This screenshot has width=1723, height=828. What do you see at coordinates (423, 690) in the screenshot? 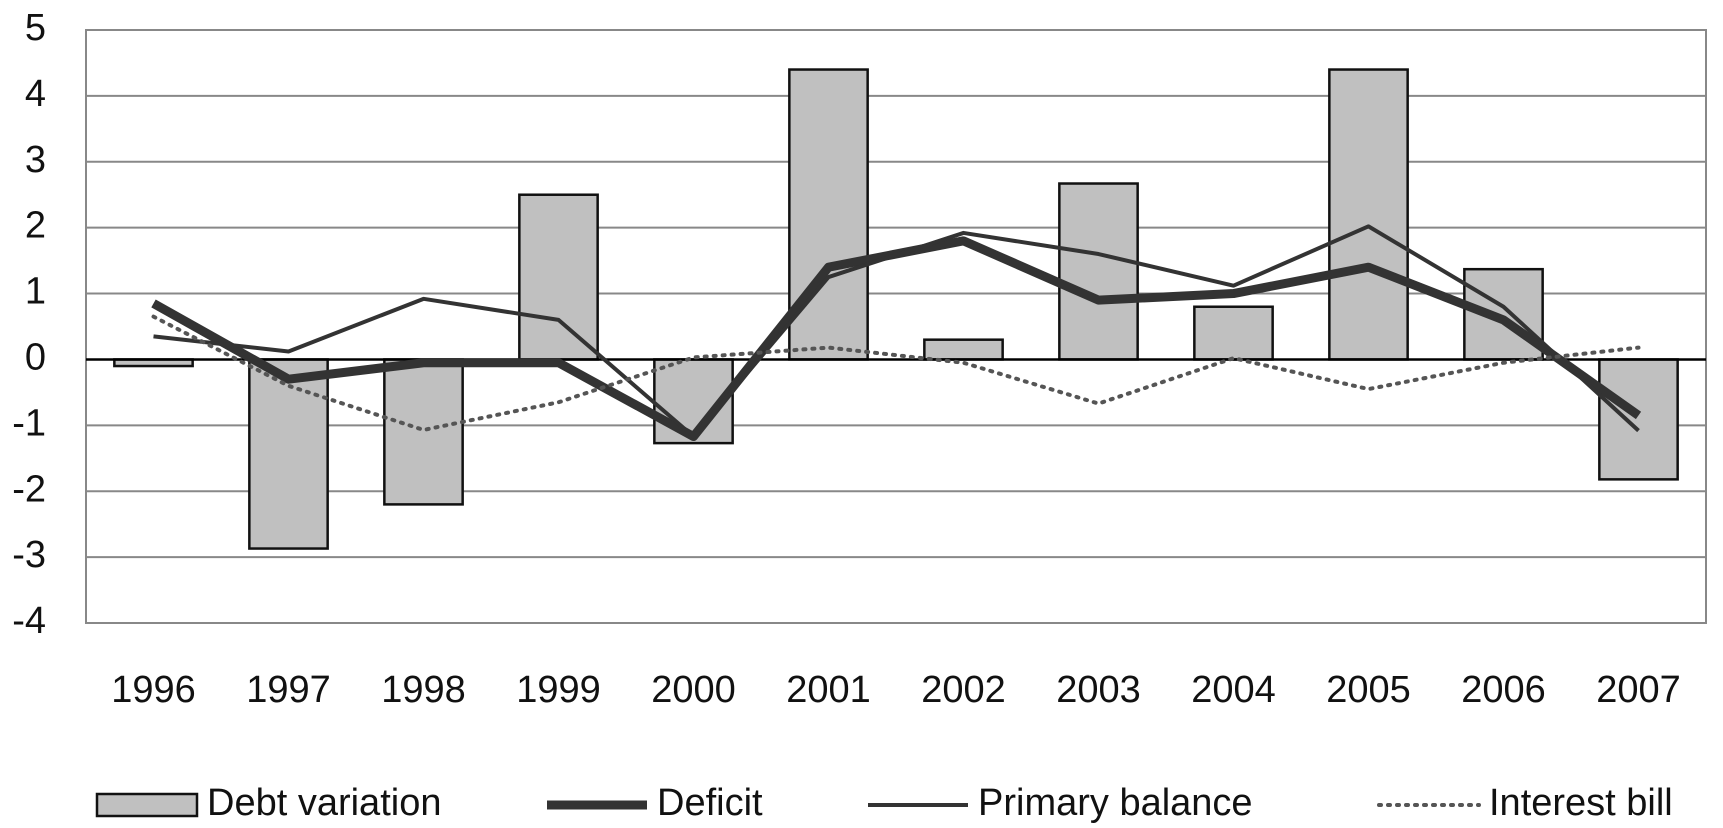
I see `x-tick-label: 1998` at bounding box center [423, 690].